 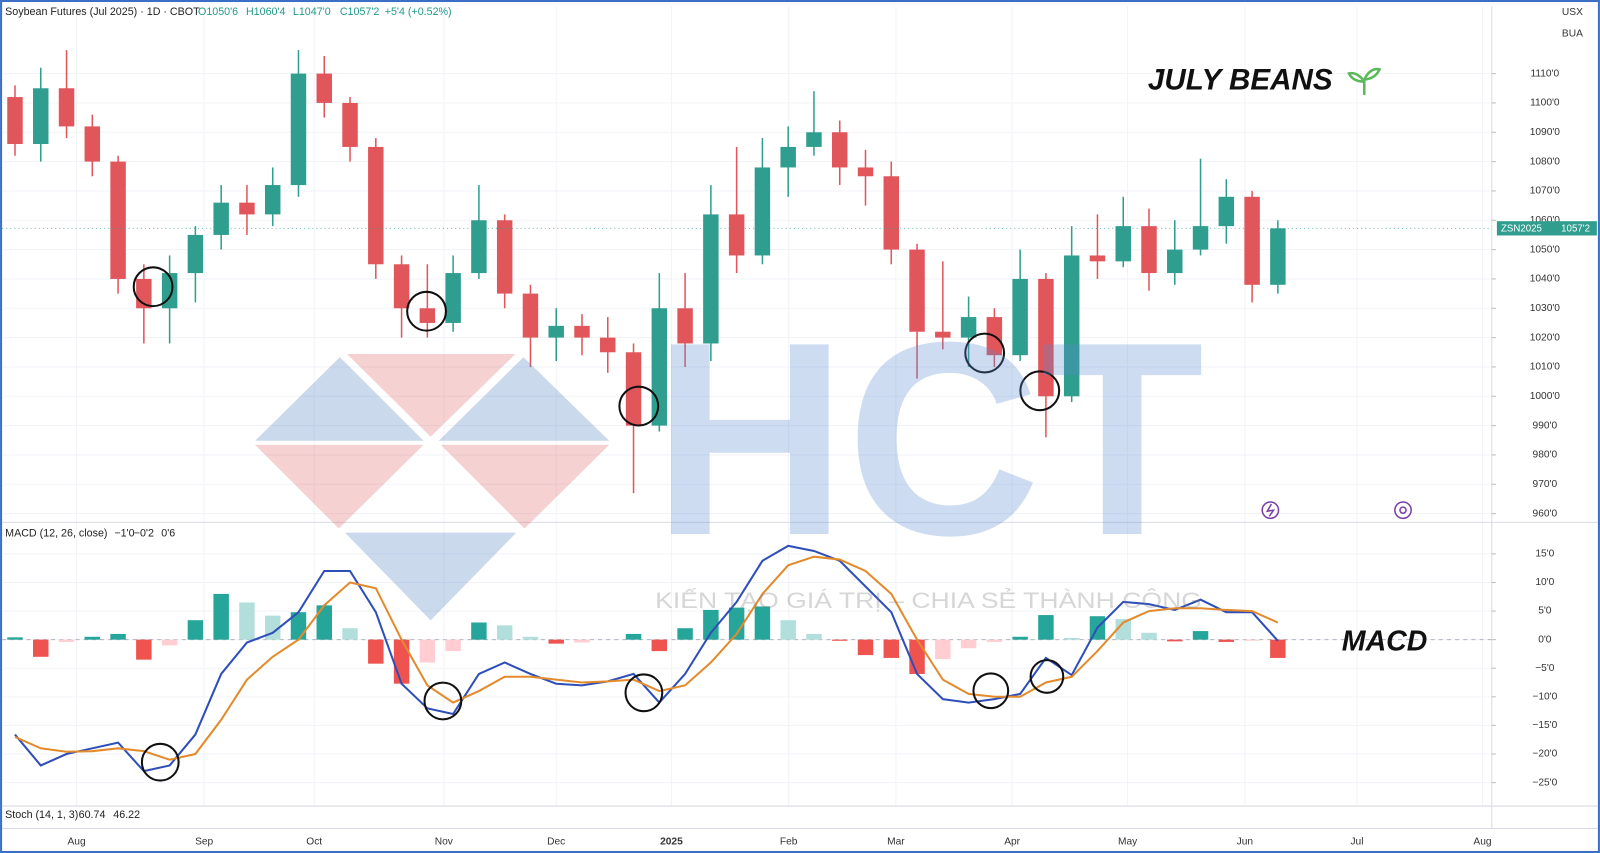 What do you see at coordinates (168, 533) in the screenshot?
I see `legend-value: 0'6` at bounding box center [168, 533].